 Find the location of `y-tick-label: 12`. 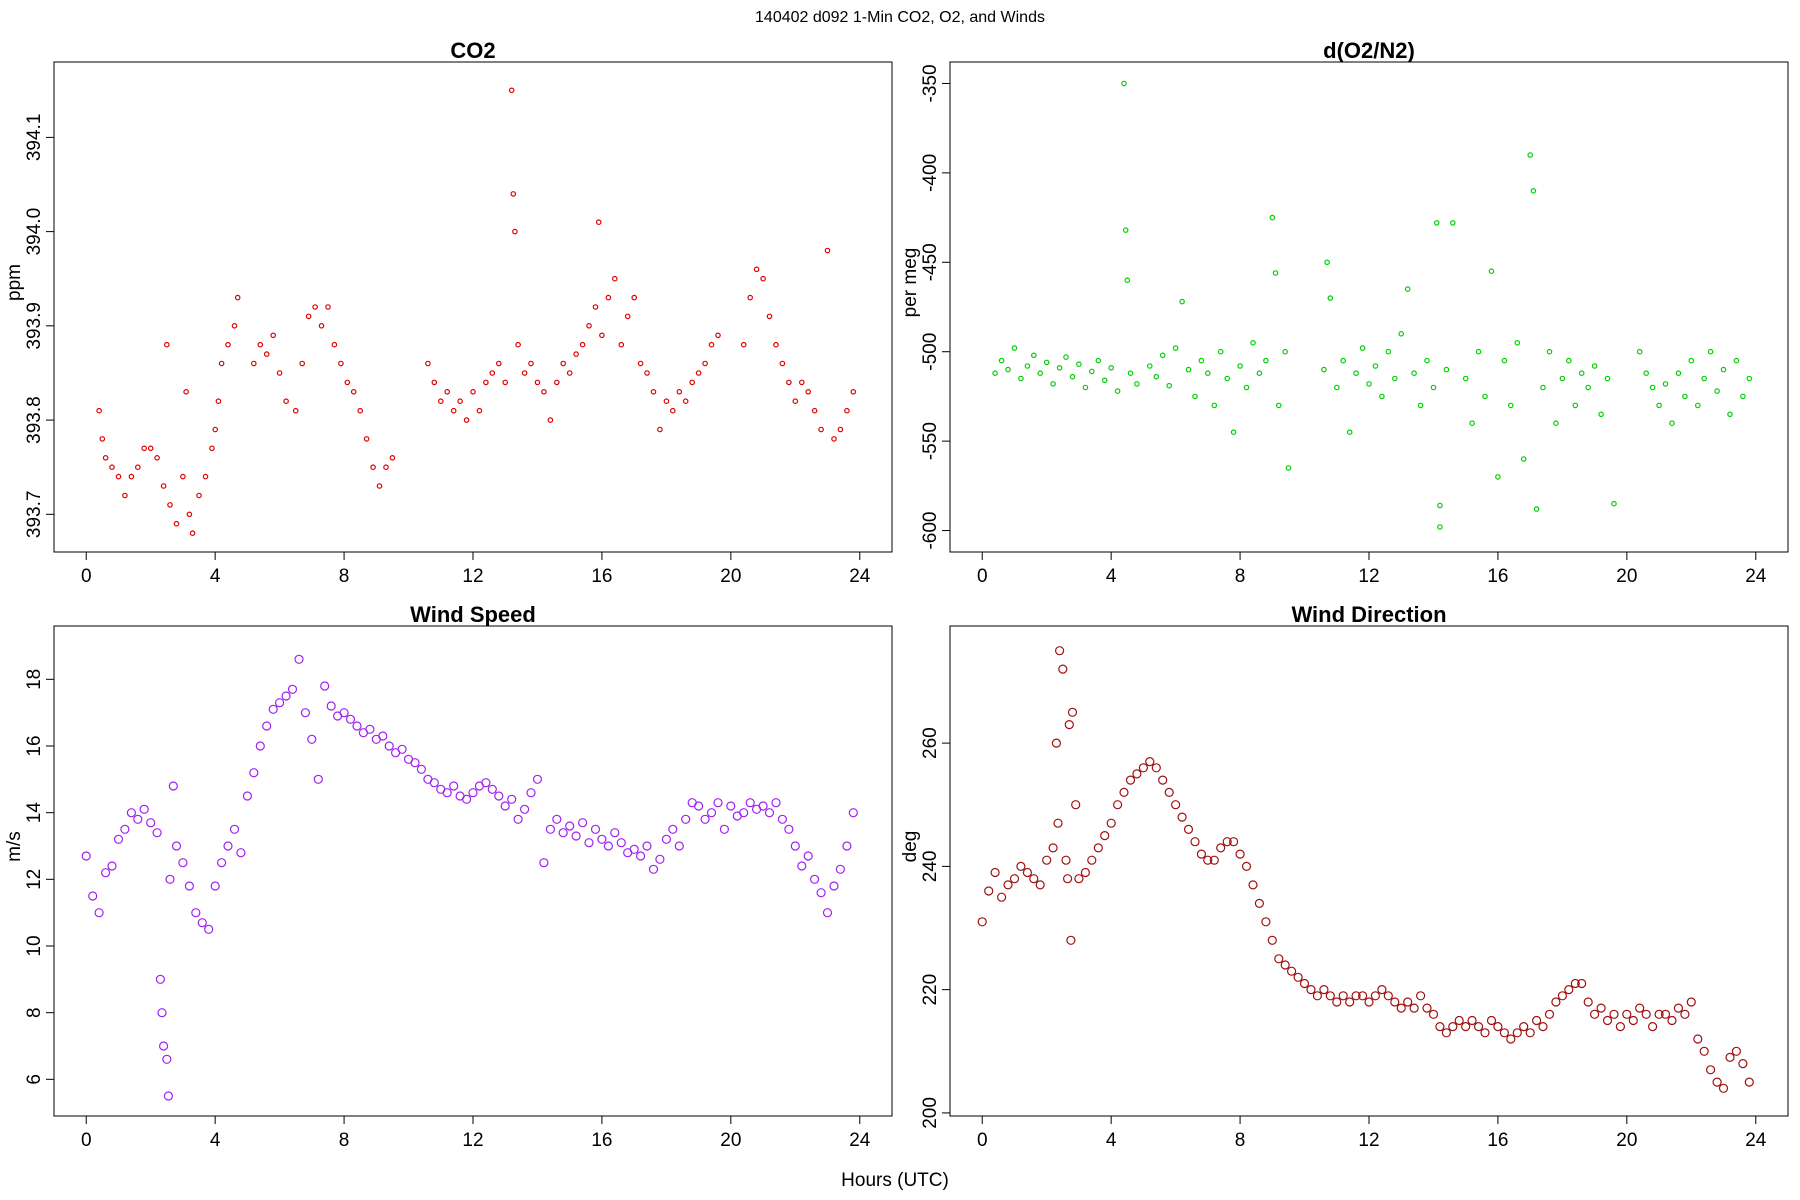

y-tick-label: 12 is located at coordinates (34, 879).